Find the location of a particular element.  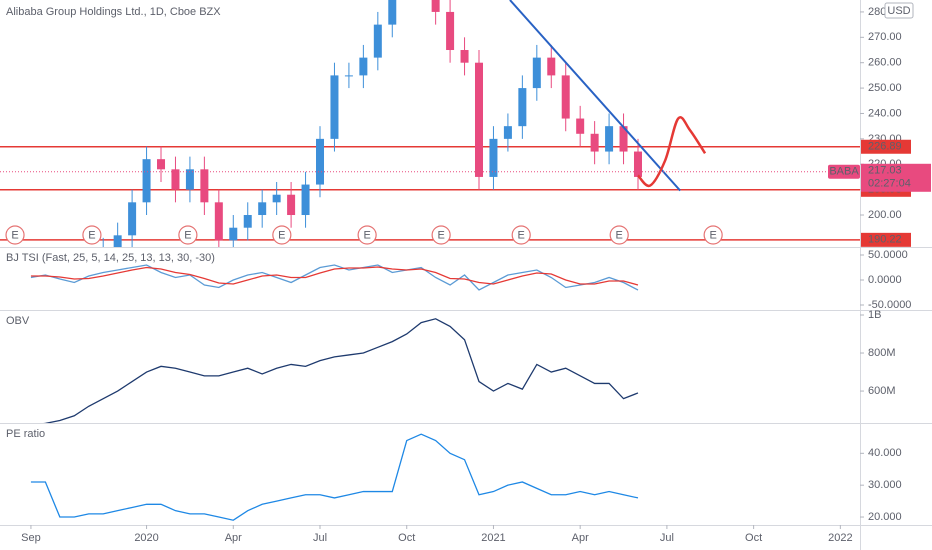

y-tick-label: 30.000 is located at coordinates (885, 485).